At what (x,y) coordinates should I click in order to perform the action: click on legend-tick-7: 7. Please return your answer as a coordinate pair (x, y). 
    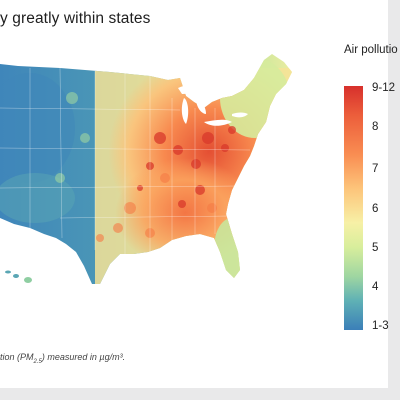
    Looking at the image, I should click on (375, 169).